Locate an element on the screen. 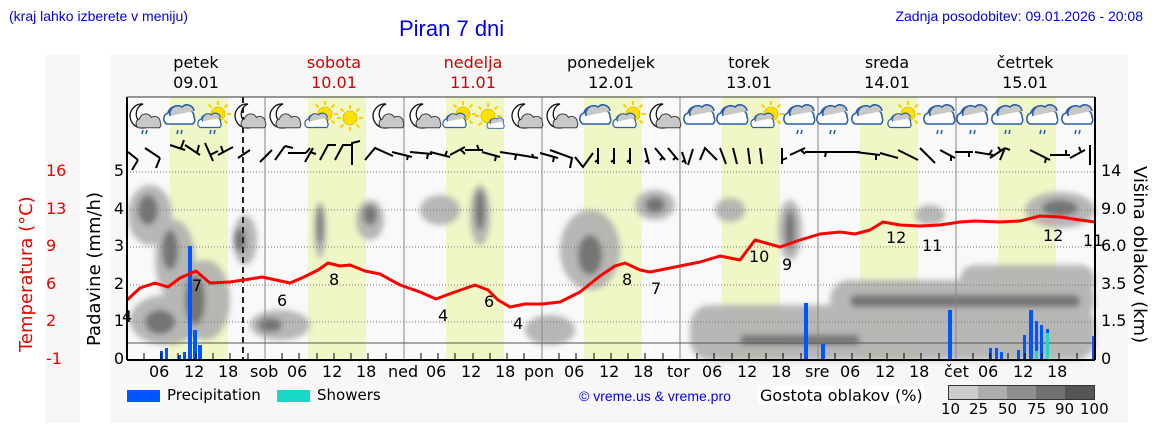  precip-tick: 0 is located at coordinates (118, 358).